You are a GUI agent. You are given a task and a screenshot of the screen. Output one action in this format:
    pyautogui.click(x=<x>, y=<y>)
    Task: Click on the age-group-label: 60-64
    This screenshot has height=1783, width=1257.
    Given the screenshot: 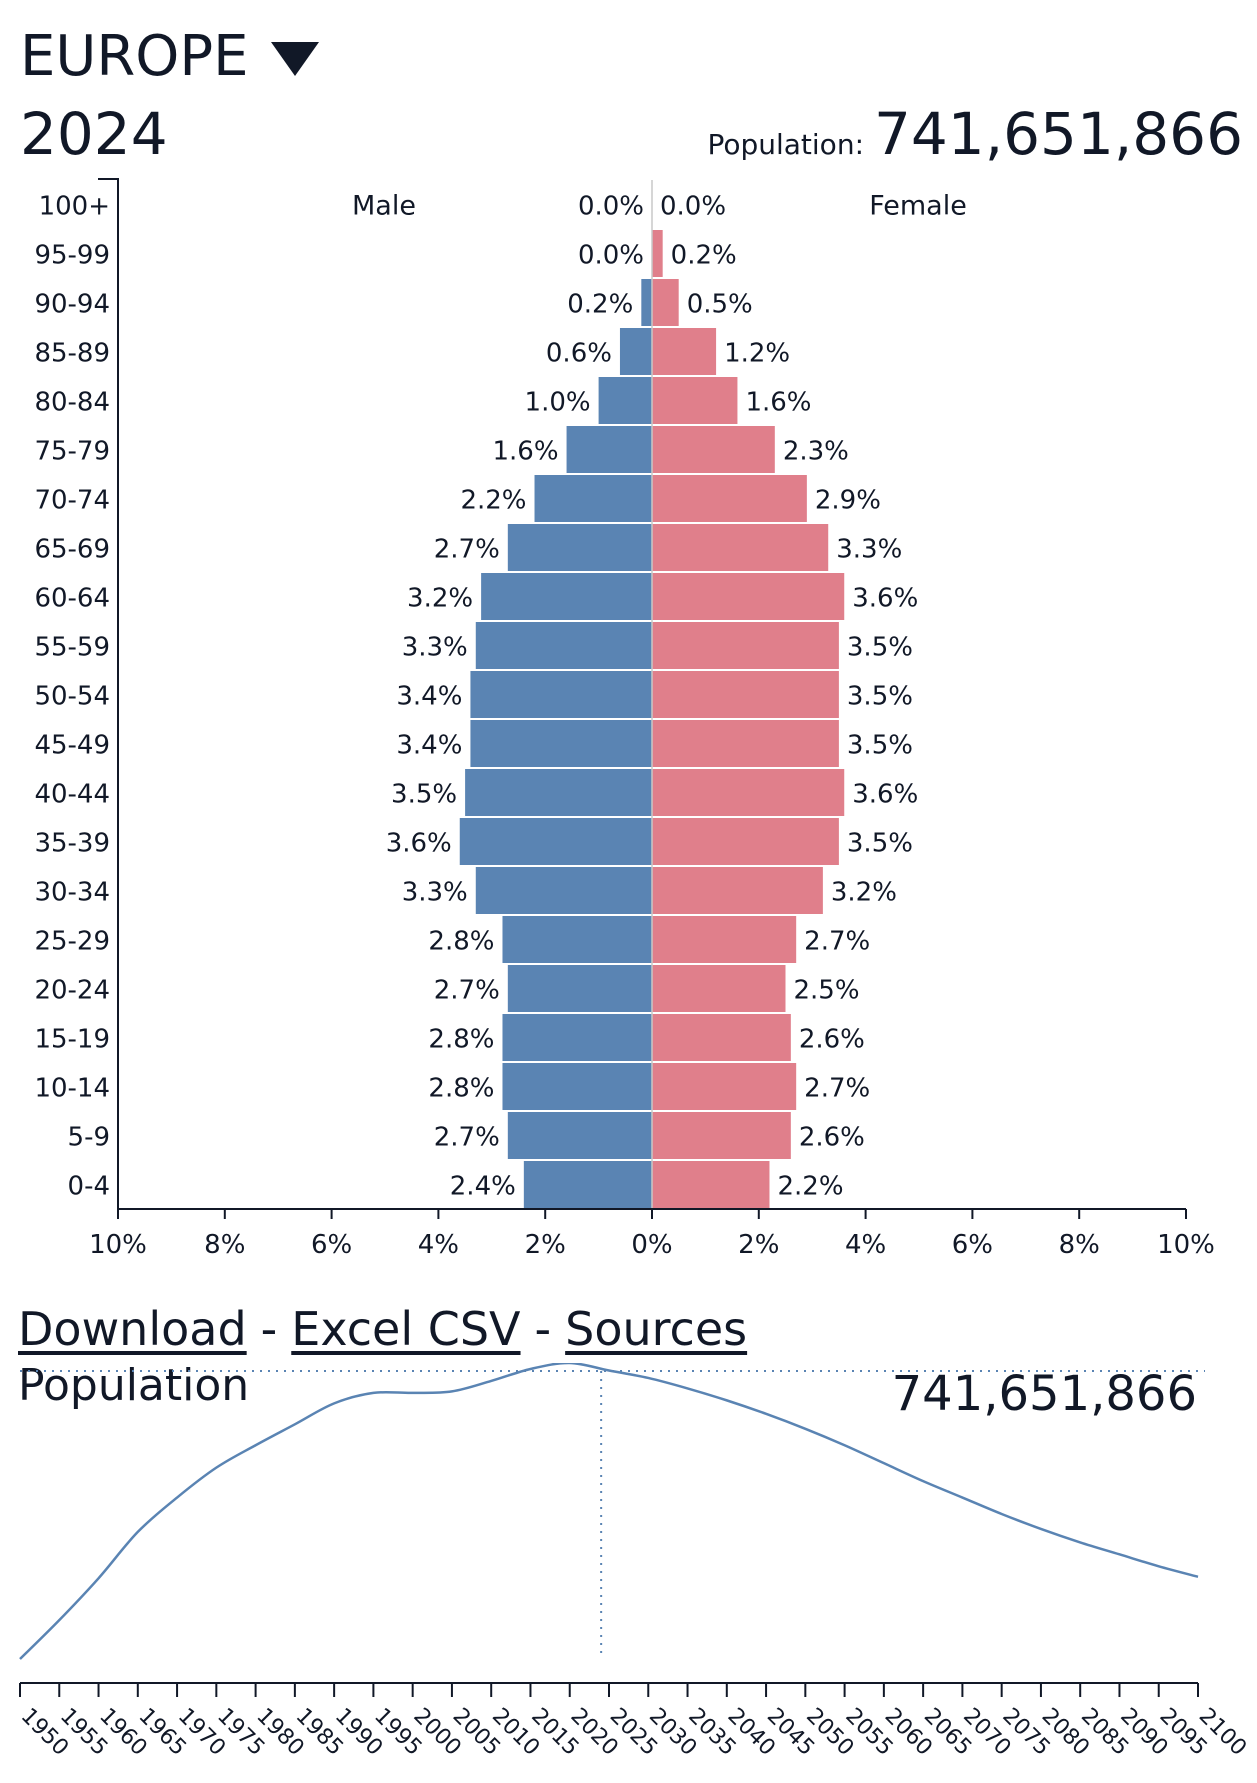 What is the action you would take?
    pyautogui.click(x=72, y=599)
    